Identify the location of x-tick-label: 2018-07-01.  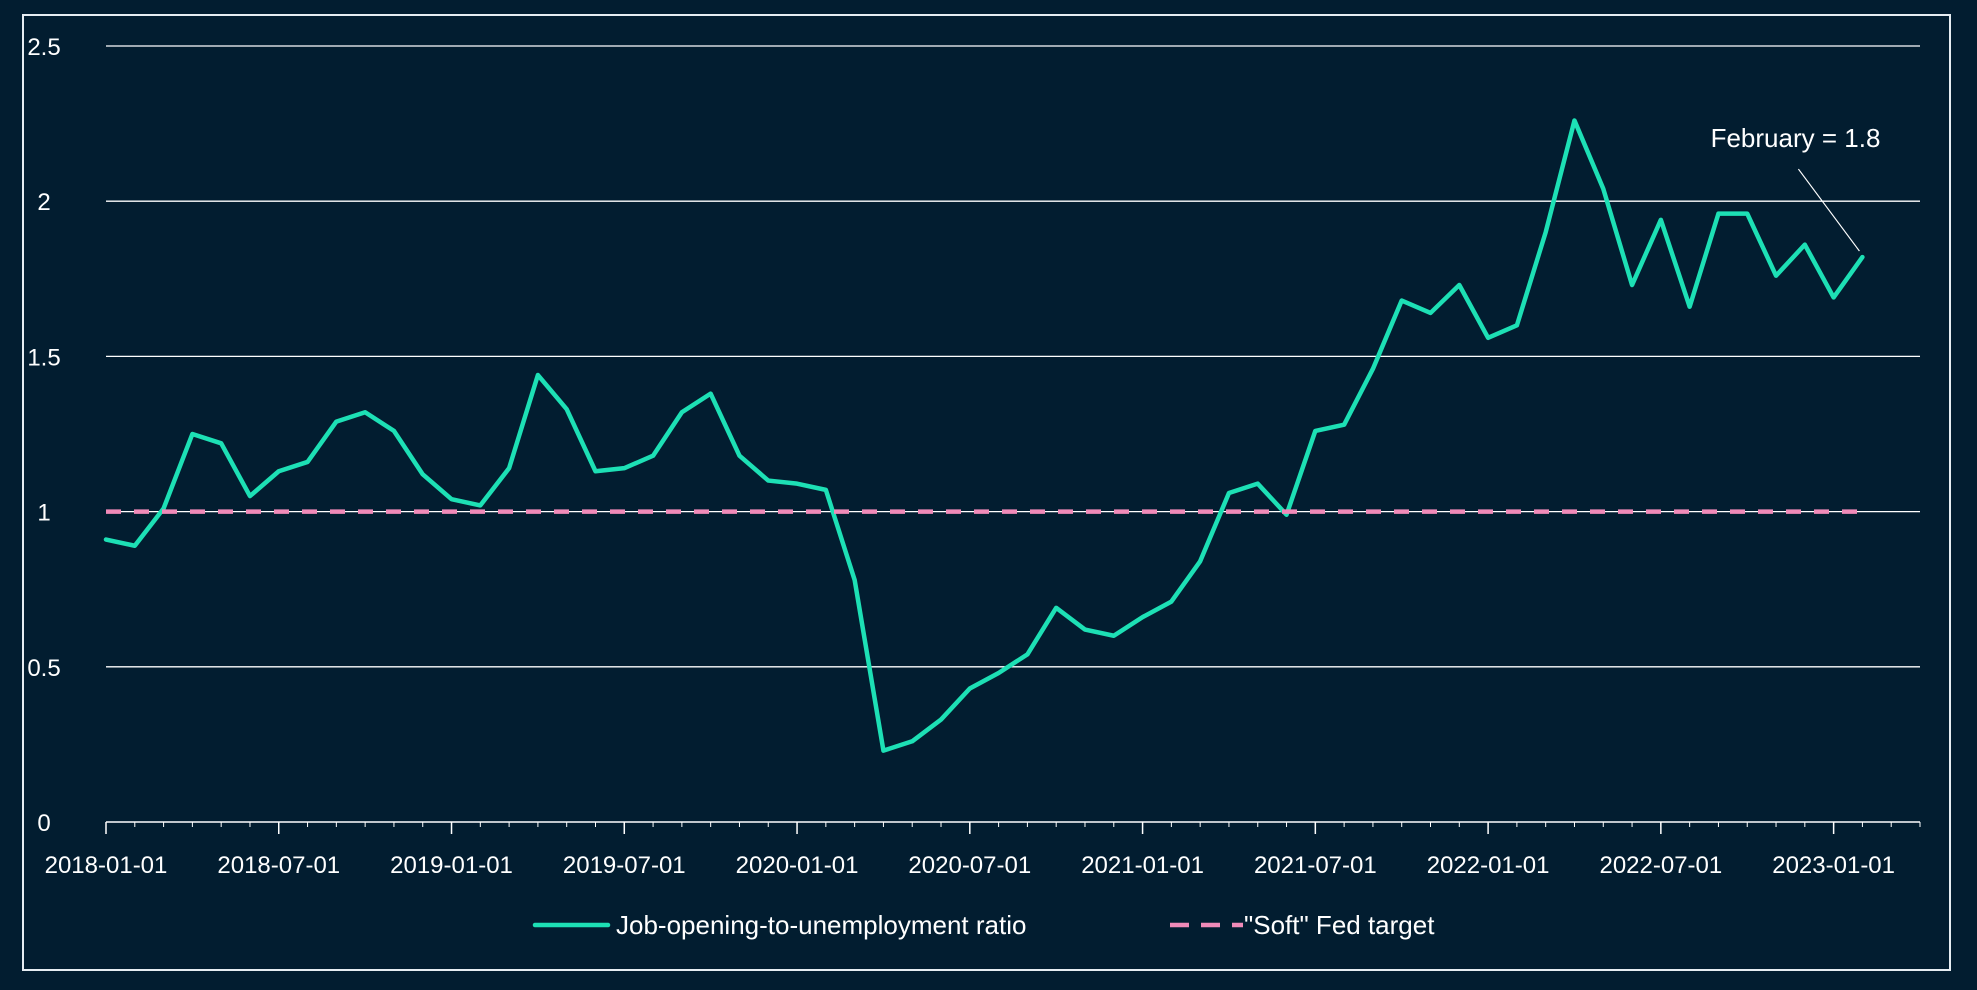
(278, 865).